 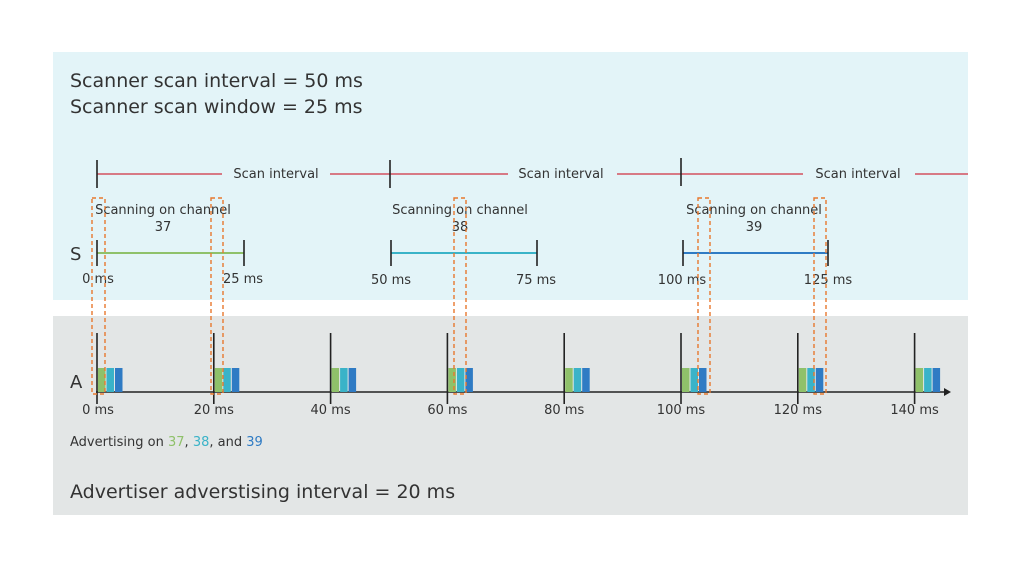 What do you see at coordinates (460, 227) in the screenshot?
I see `scan-window-channel-38: 38` at bounding box center [460, 227].